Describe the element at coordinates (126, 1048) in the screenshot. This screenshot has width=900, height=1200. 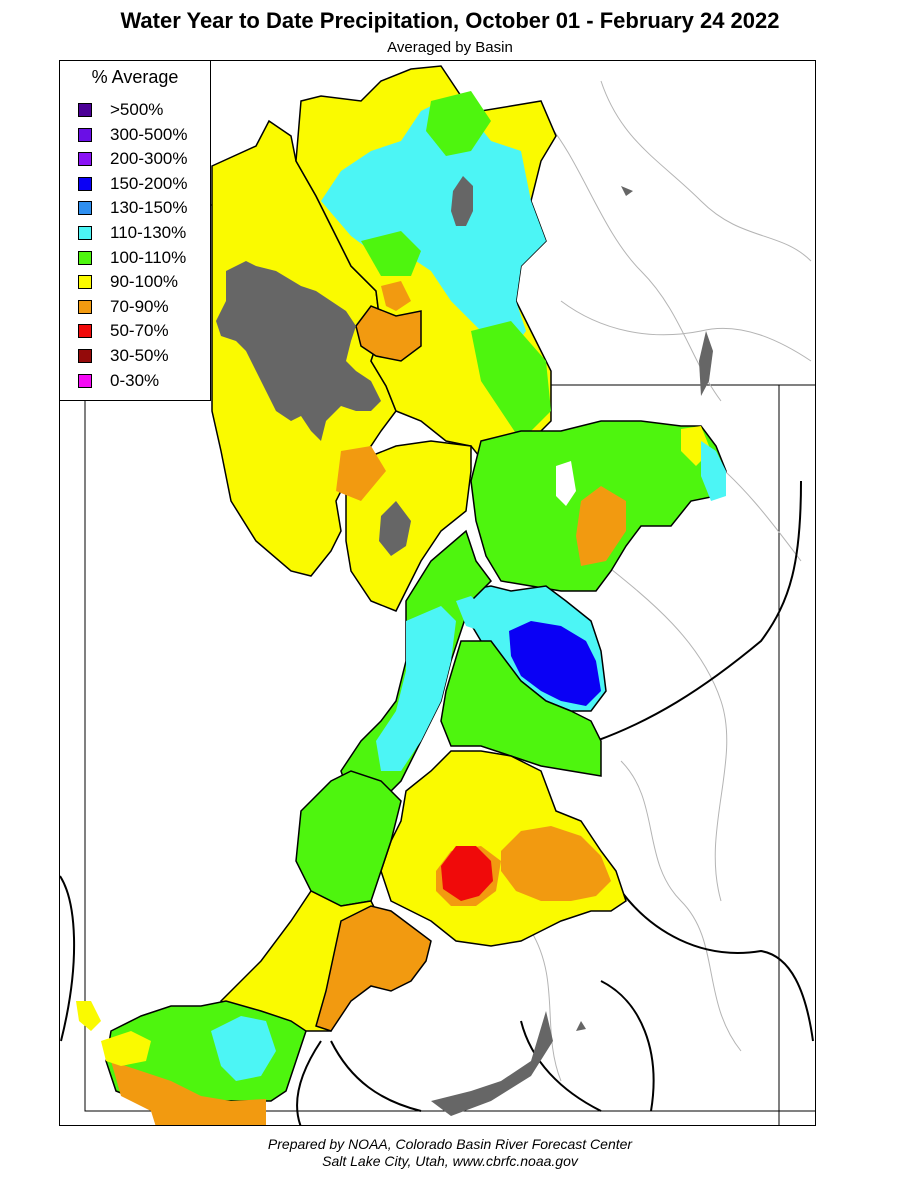
I see `basin-virgin-yellow` at that location.